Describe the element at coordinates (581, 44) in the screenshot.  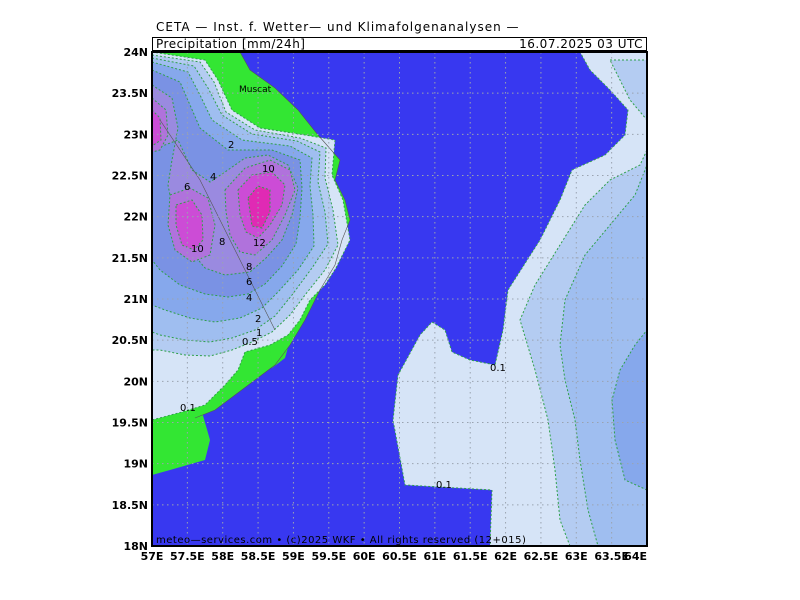
I see `valid-time: 16.07.2025 03 UTC` at that location.